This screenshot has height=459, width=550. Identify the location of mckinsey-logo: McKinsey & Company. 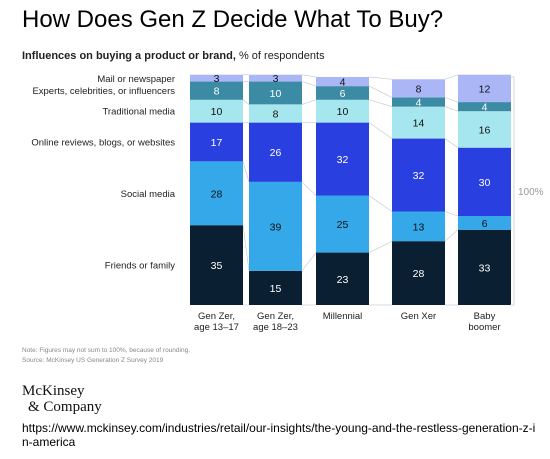
(62, 399).